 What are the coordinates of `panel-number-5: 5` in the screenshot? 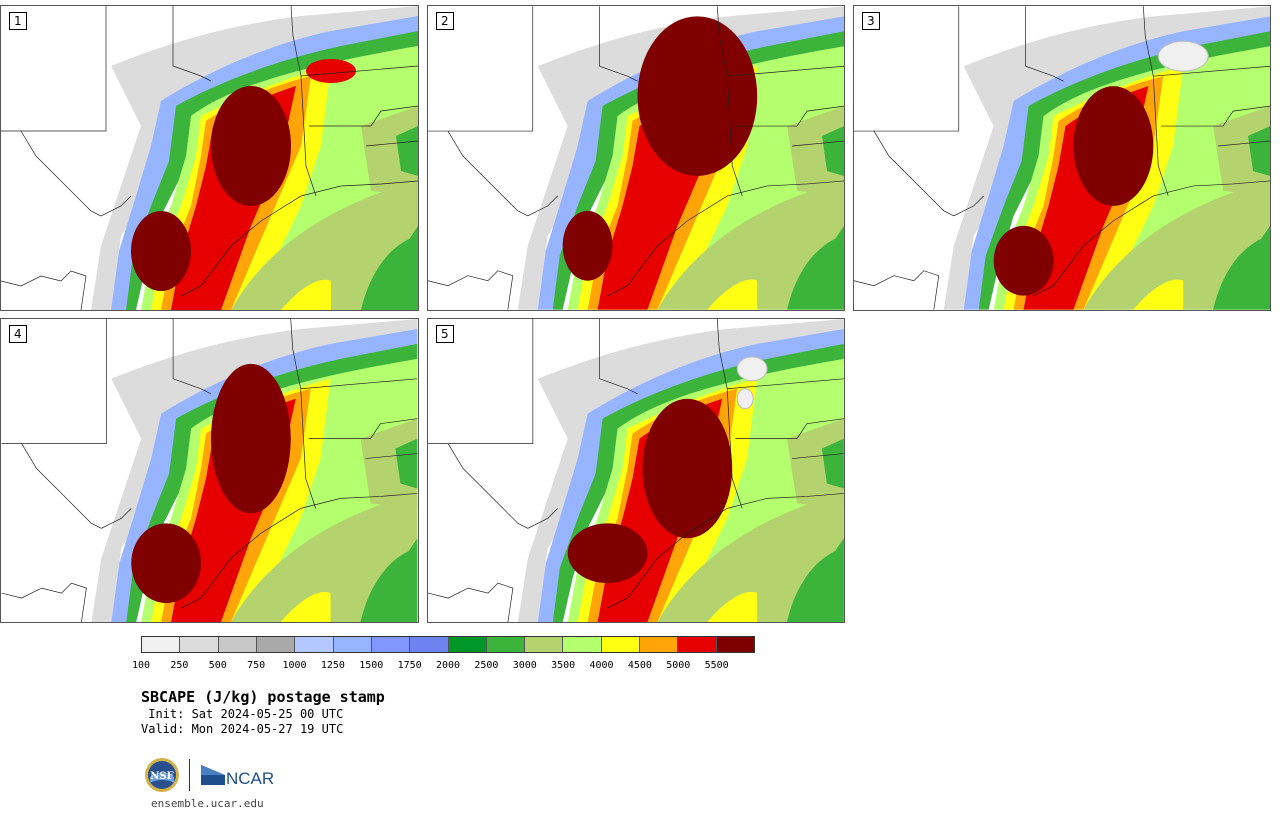 It's located at (445, 334).